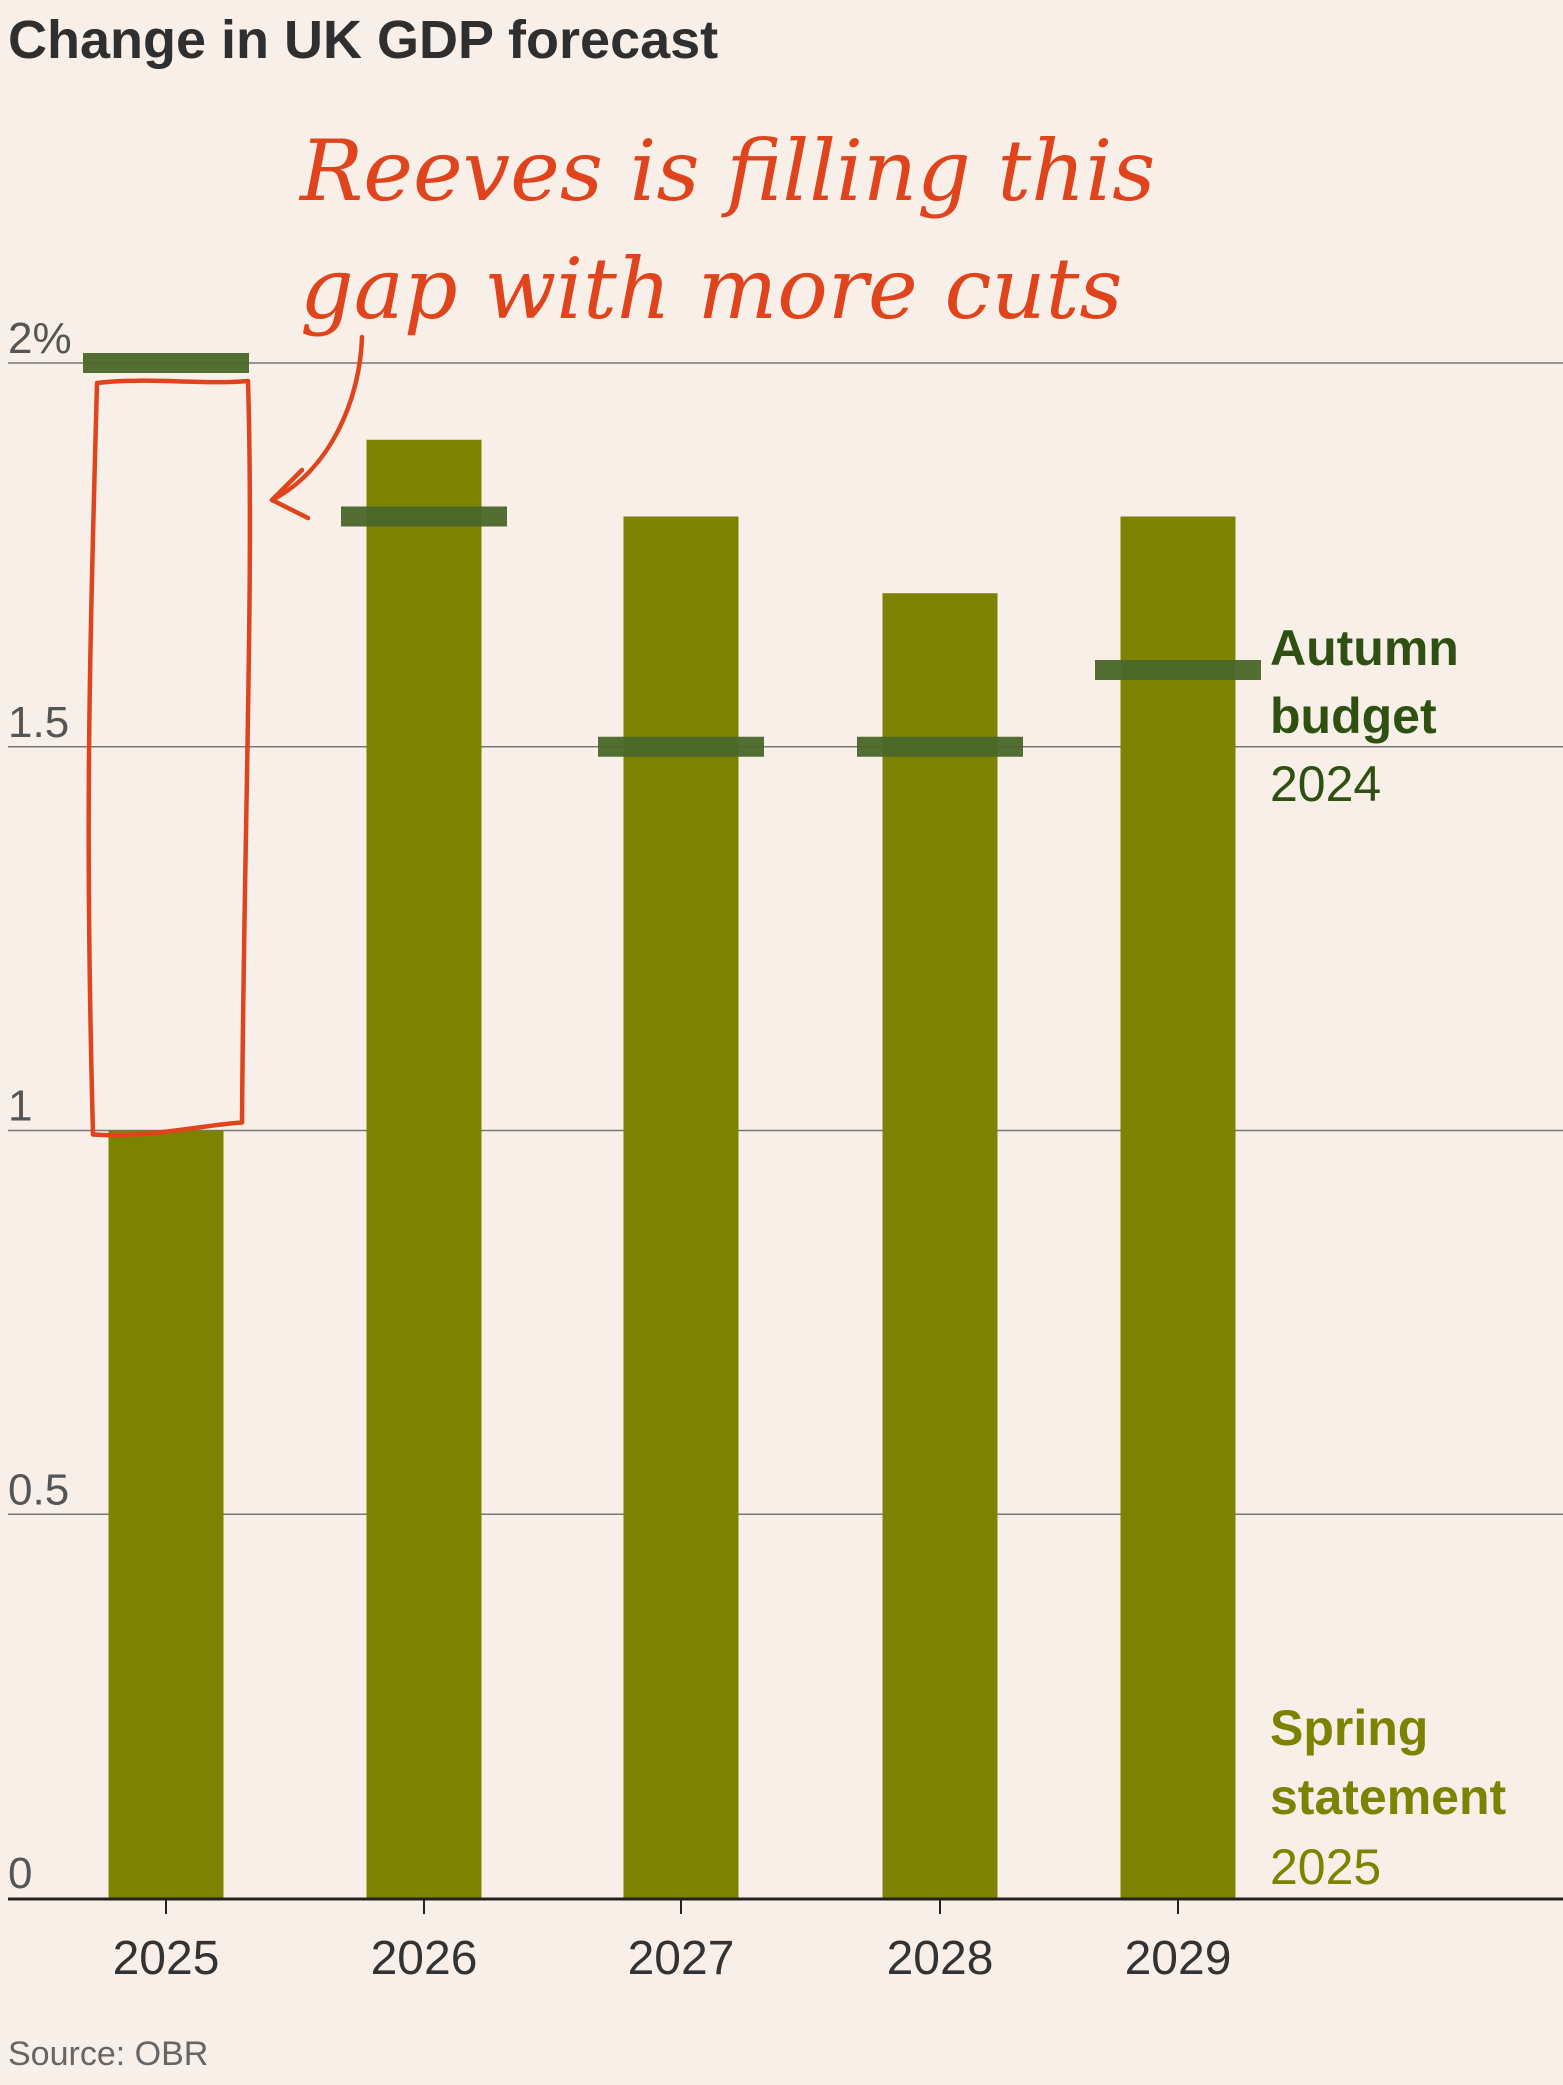  Describe the element at coordinates (166, 363) in the screenshot. I see `marker-autumn-2025` at that location.